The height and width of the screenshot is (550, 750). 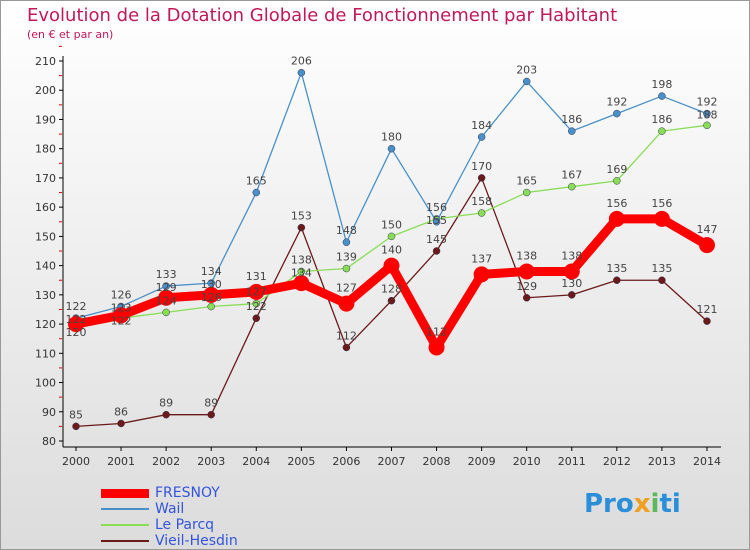 What do you see at coordinates (616, 268) in the screenshot?
I see `data-label: 135` at bounding box center [616, 268].